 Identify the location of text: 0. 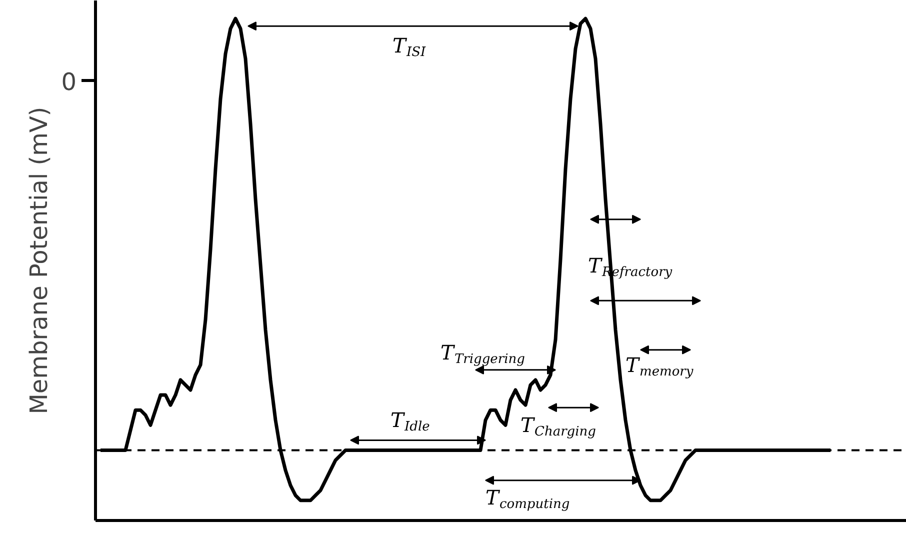
(69, 82).